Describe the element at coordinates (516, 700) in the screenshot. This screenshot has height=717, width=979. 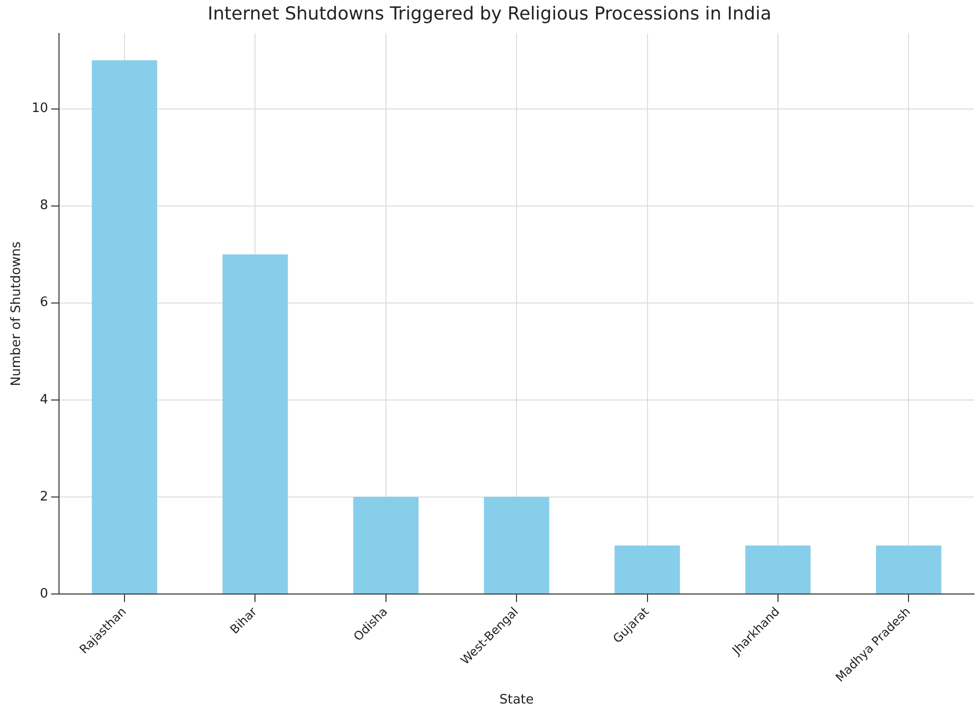
I see `x-axis-title: State` at that location.